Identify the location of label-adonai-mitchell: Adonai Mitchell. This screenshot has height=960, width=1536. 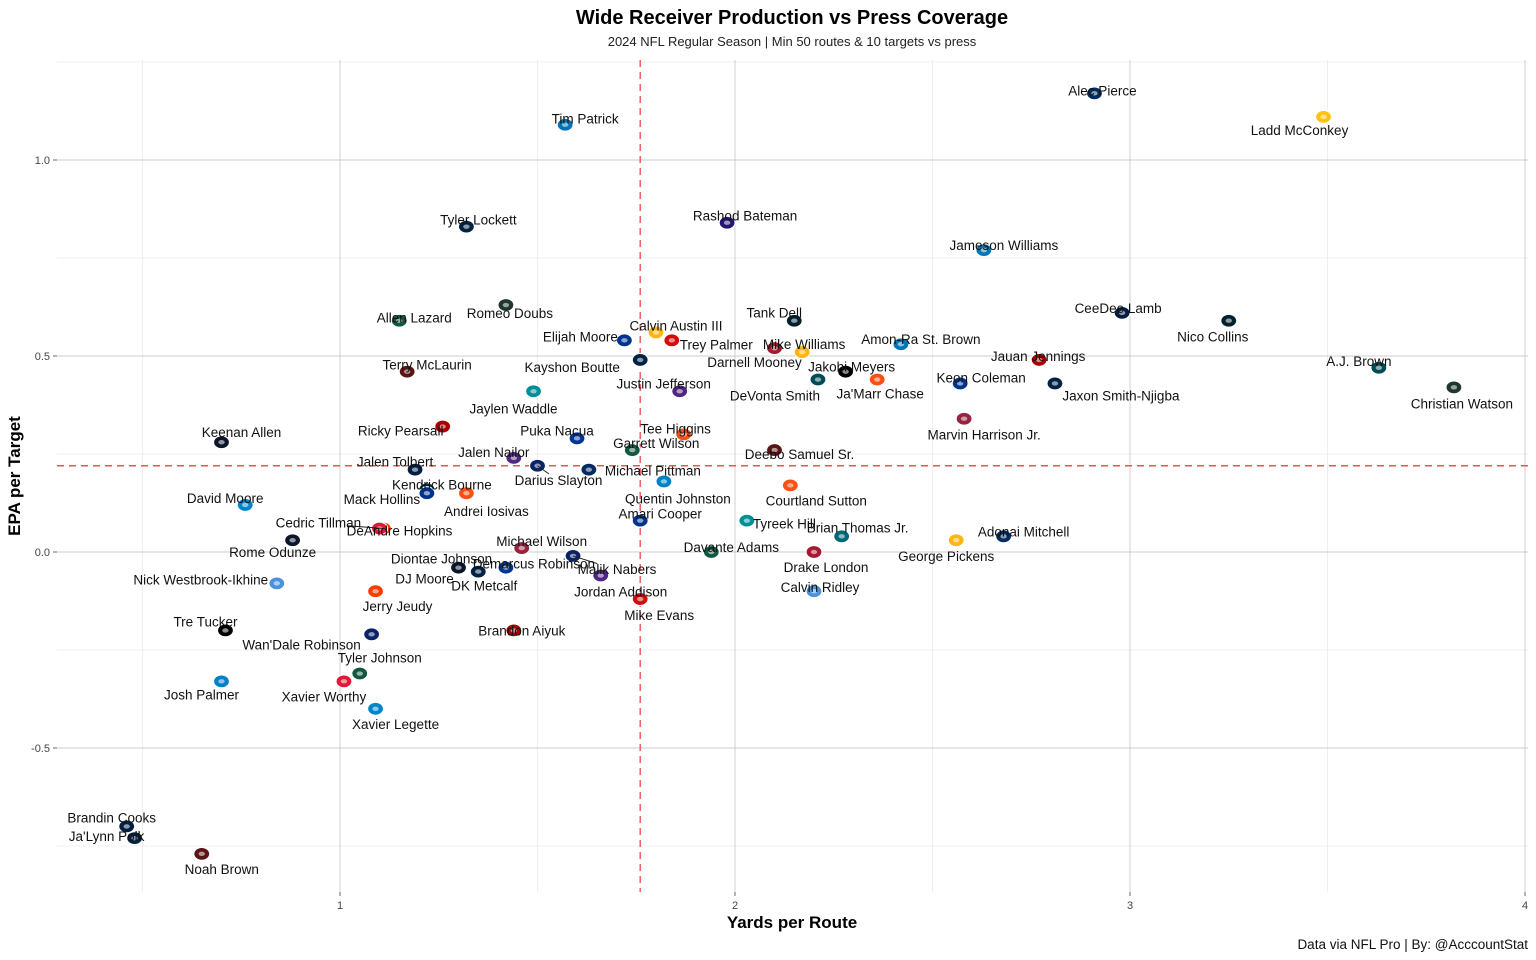
(1024, 531).